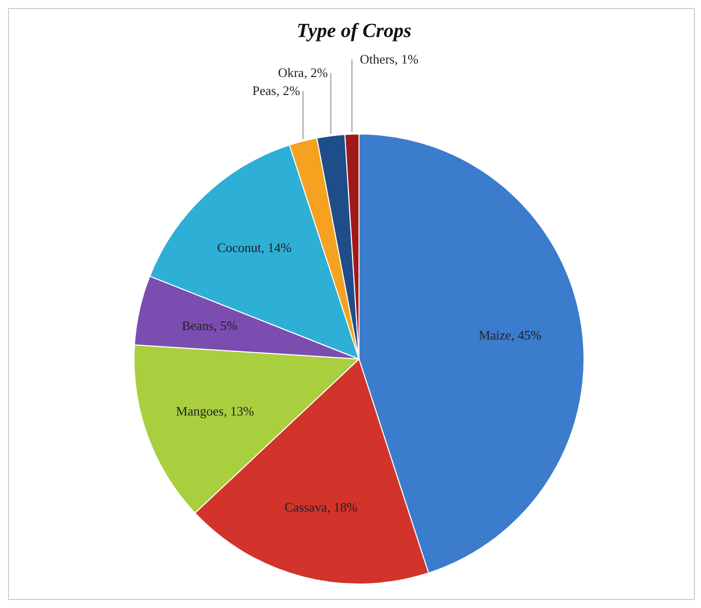 The height and width of the screenshot is (608, 701). Describe the element at coordinates (354, 31) in the screenshot. I see `chart-title: Type of Crops` at that location.